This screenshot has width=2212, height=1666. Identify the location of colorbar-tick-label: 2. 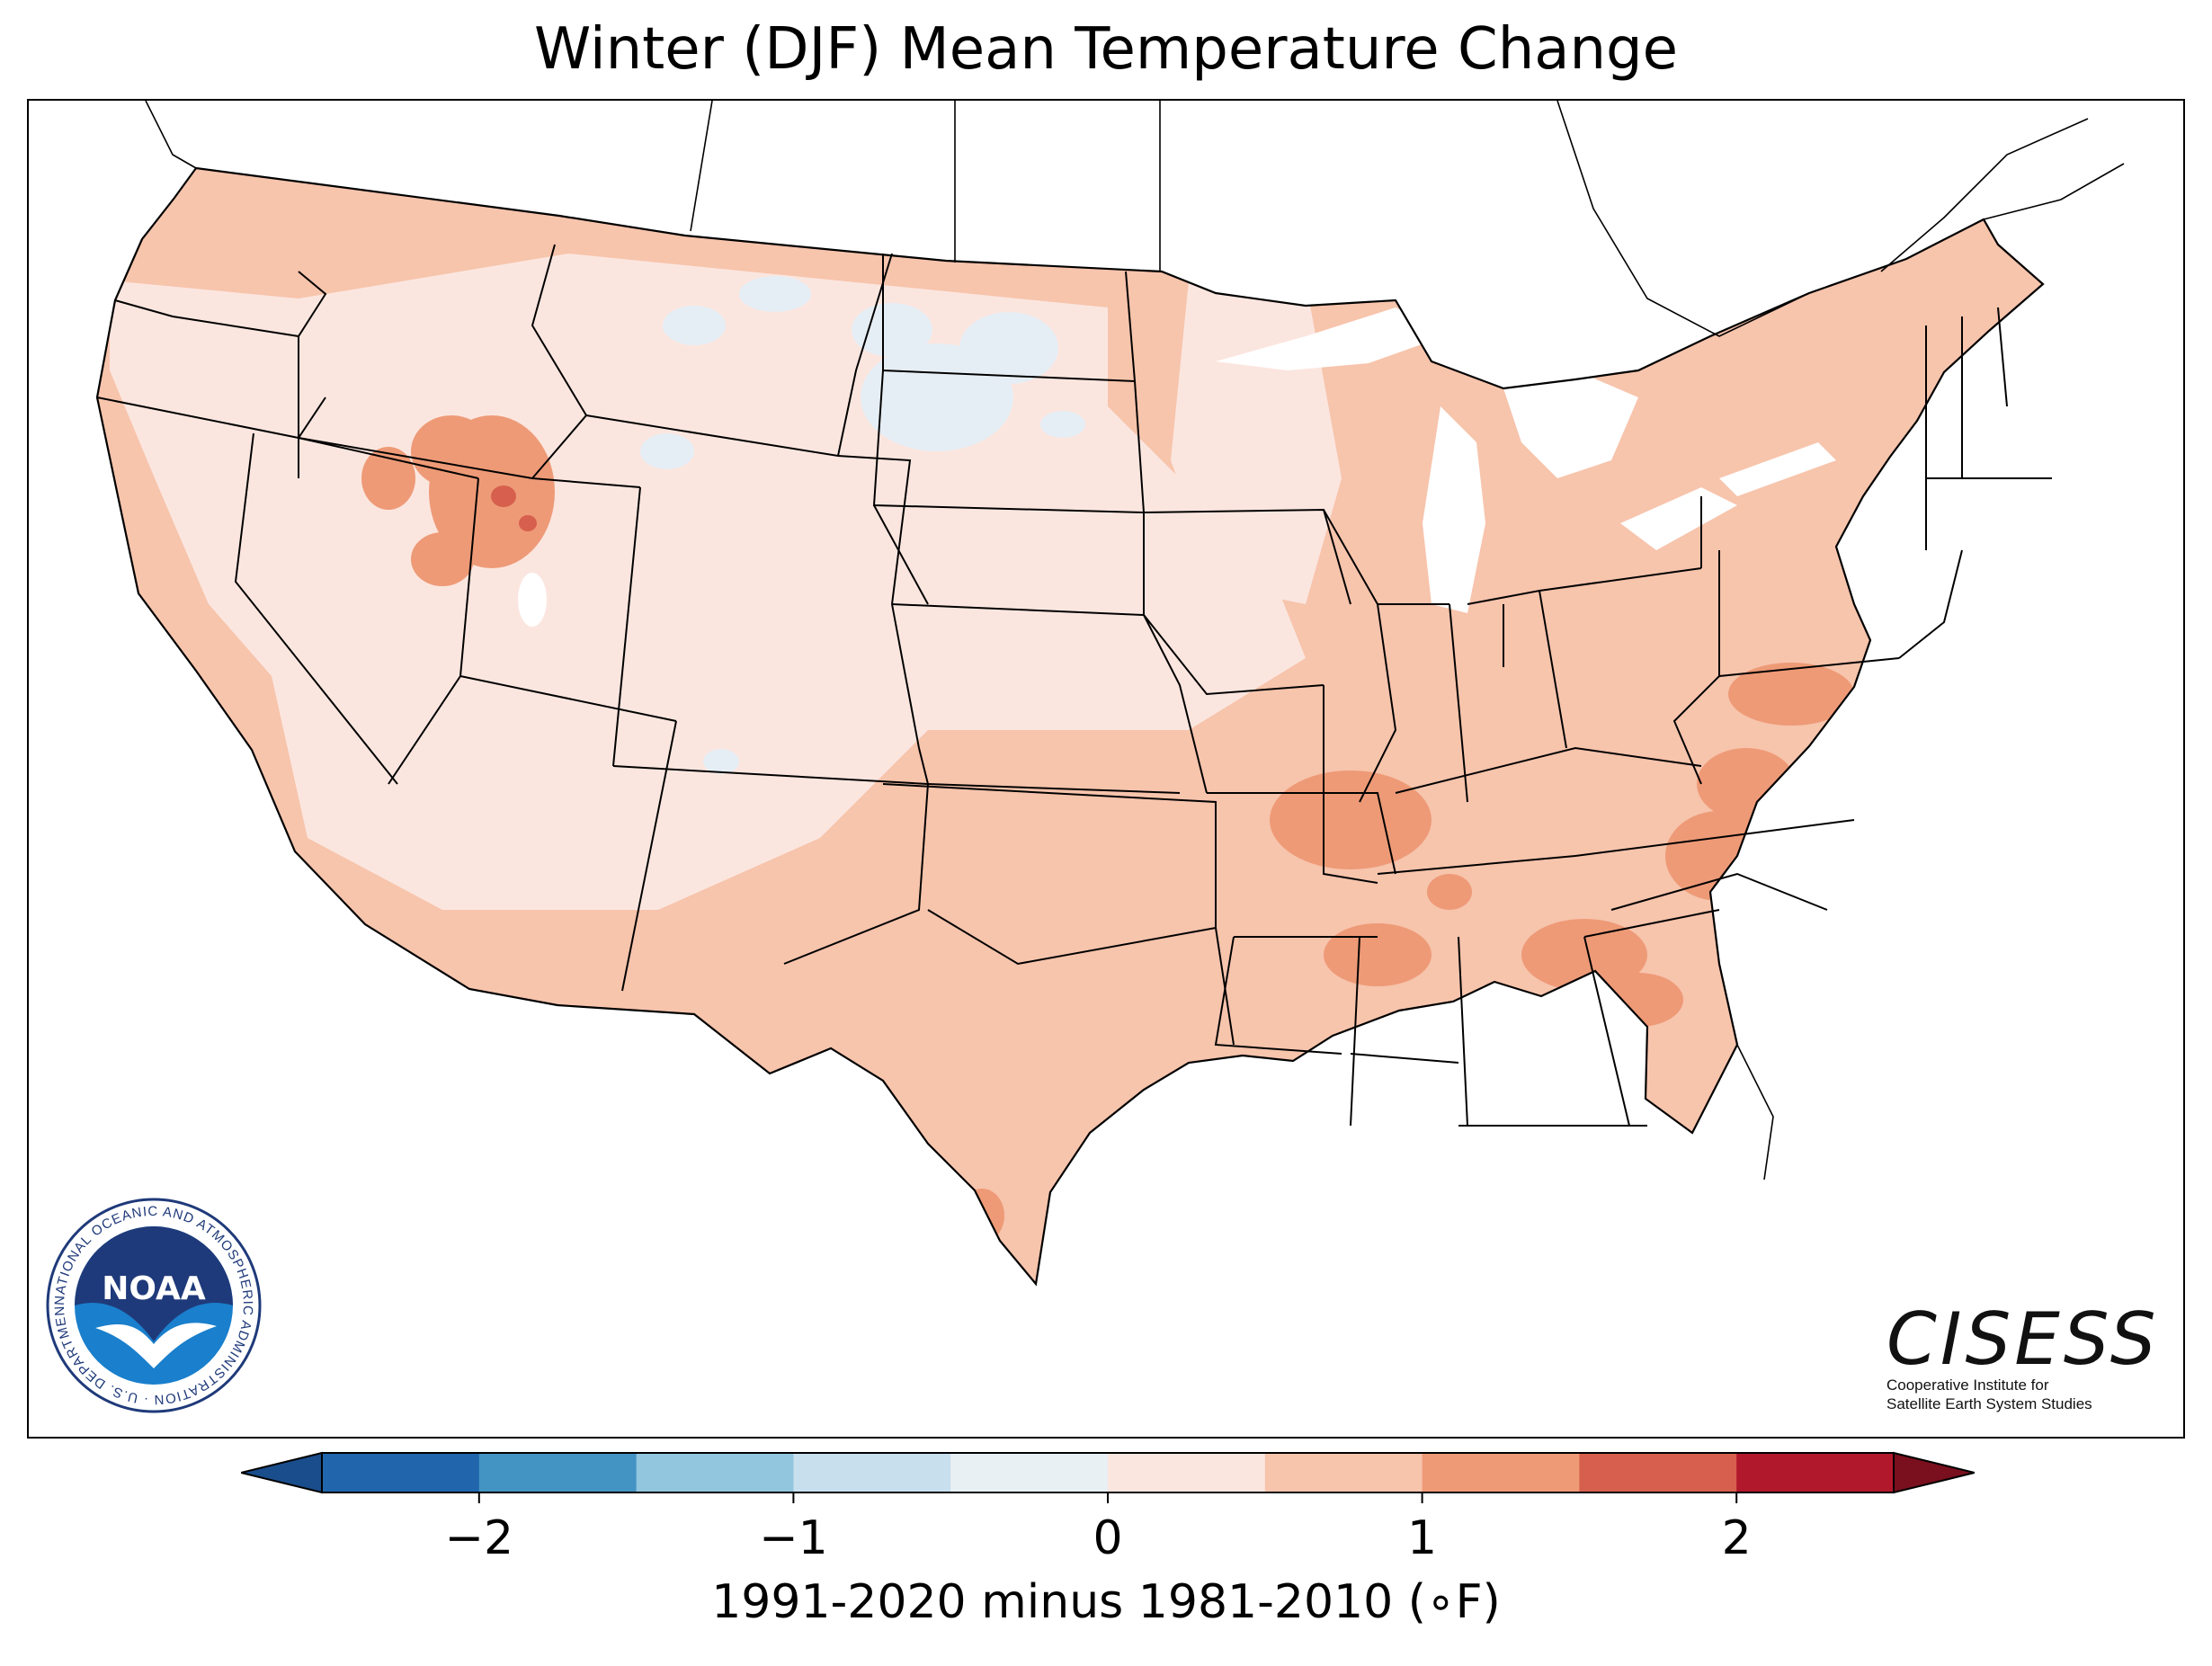
(1737, 1538).